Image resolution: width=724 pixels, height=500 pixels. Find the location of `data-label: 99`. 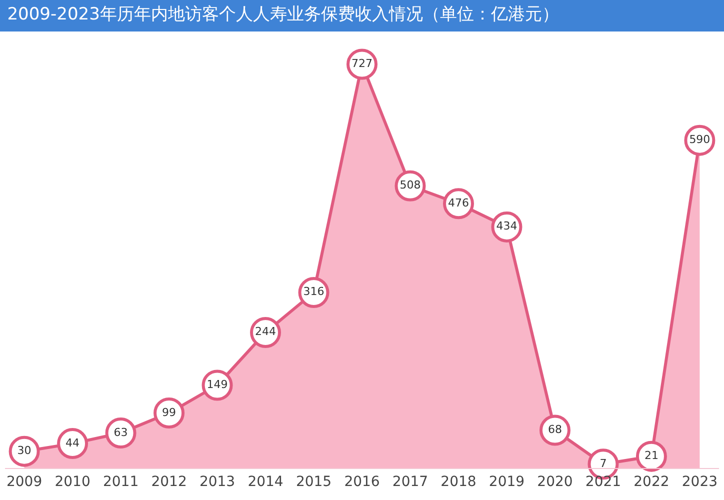

data-label: 99 is located at coordinates (169, 412).